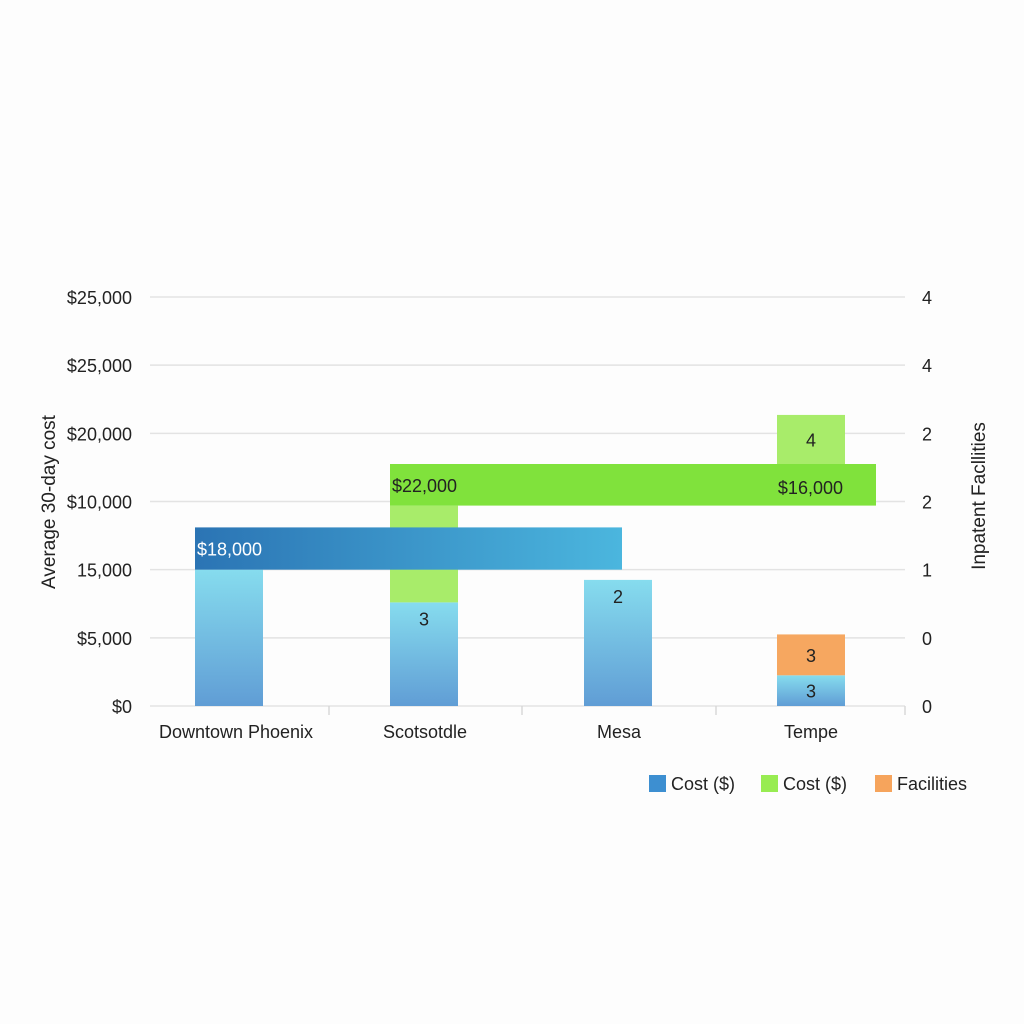 The height and width of the screenshot is (1024, 1024). I want to click on y-axis-right: 0 0 1 2 2 4 4, so click(927, 502).